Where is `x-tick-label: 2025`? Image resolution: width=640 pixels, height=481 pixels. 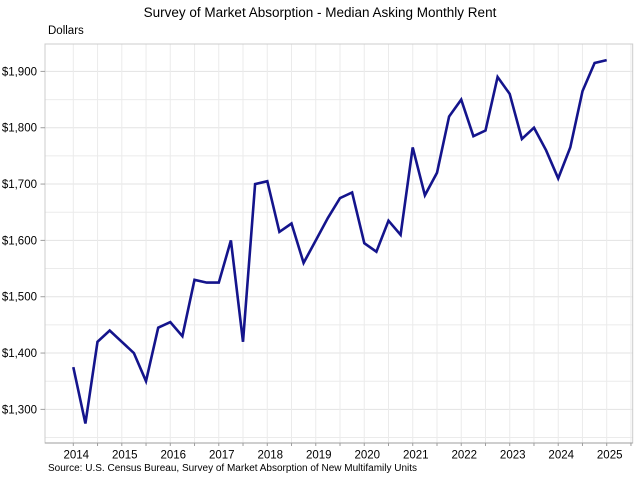 x-tick-label: 2025 is located at coordinates (610, 456).